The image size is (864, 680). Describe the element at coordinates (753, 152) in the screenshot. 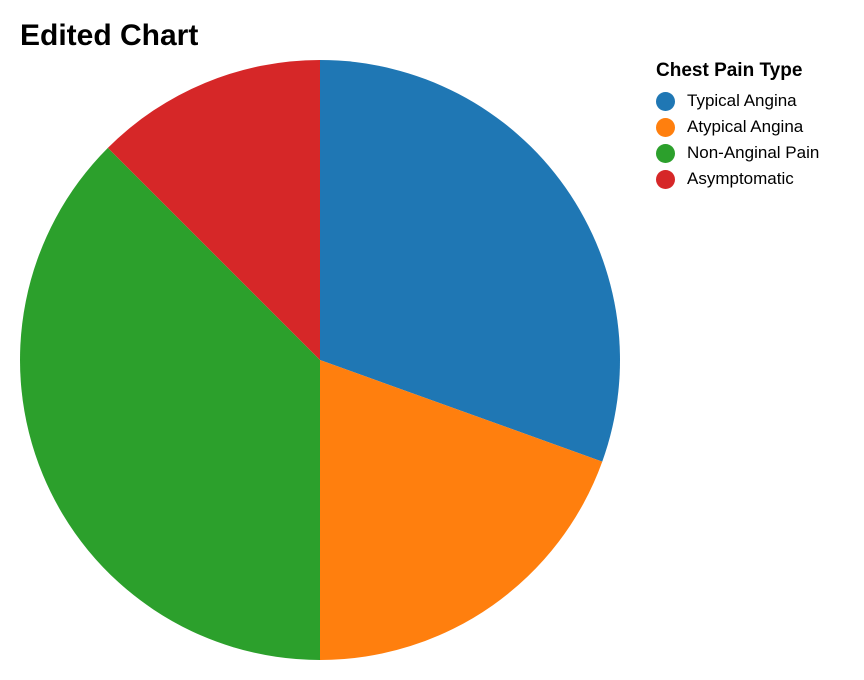

I see `legend-label: Non-Anginal Pain` at that location.